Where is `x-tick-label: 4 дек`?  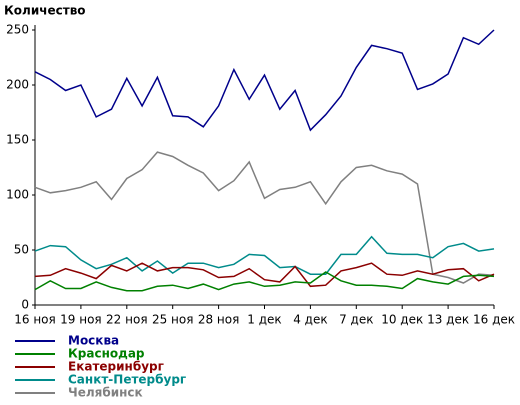 x-tick-label: 4 дек is located at coordinates (310, 320).